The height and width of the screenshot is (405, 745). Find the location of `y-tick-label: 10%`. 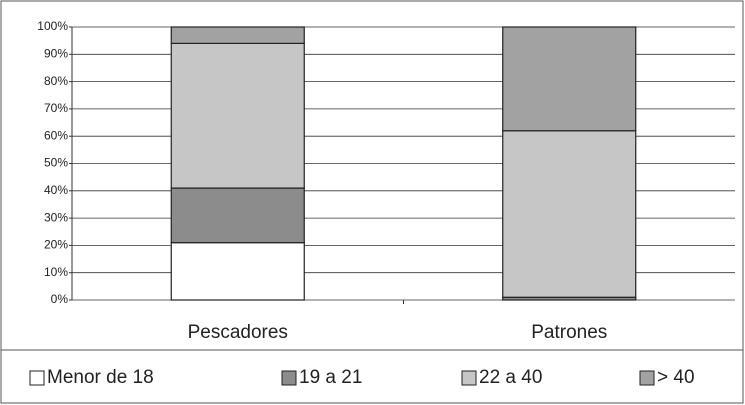

y-tick-label: 10% is located at coordinates (56, 272).